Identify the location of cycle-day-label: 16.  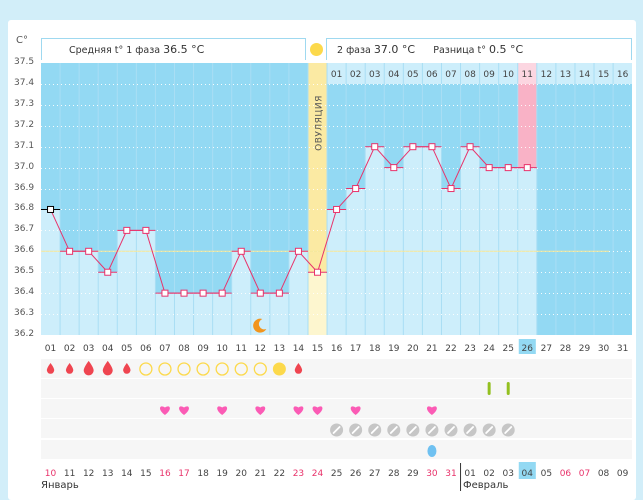
(337, 349).